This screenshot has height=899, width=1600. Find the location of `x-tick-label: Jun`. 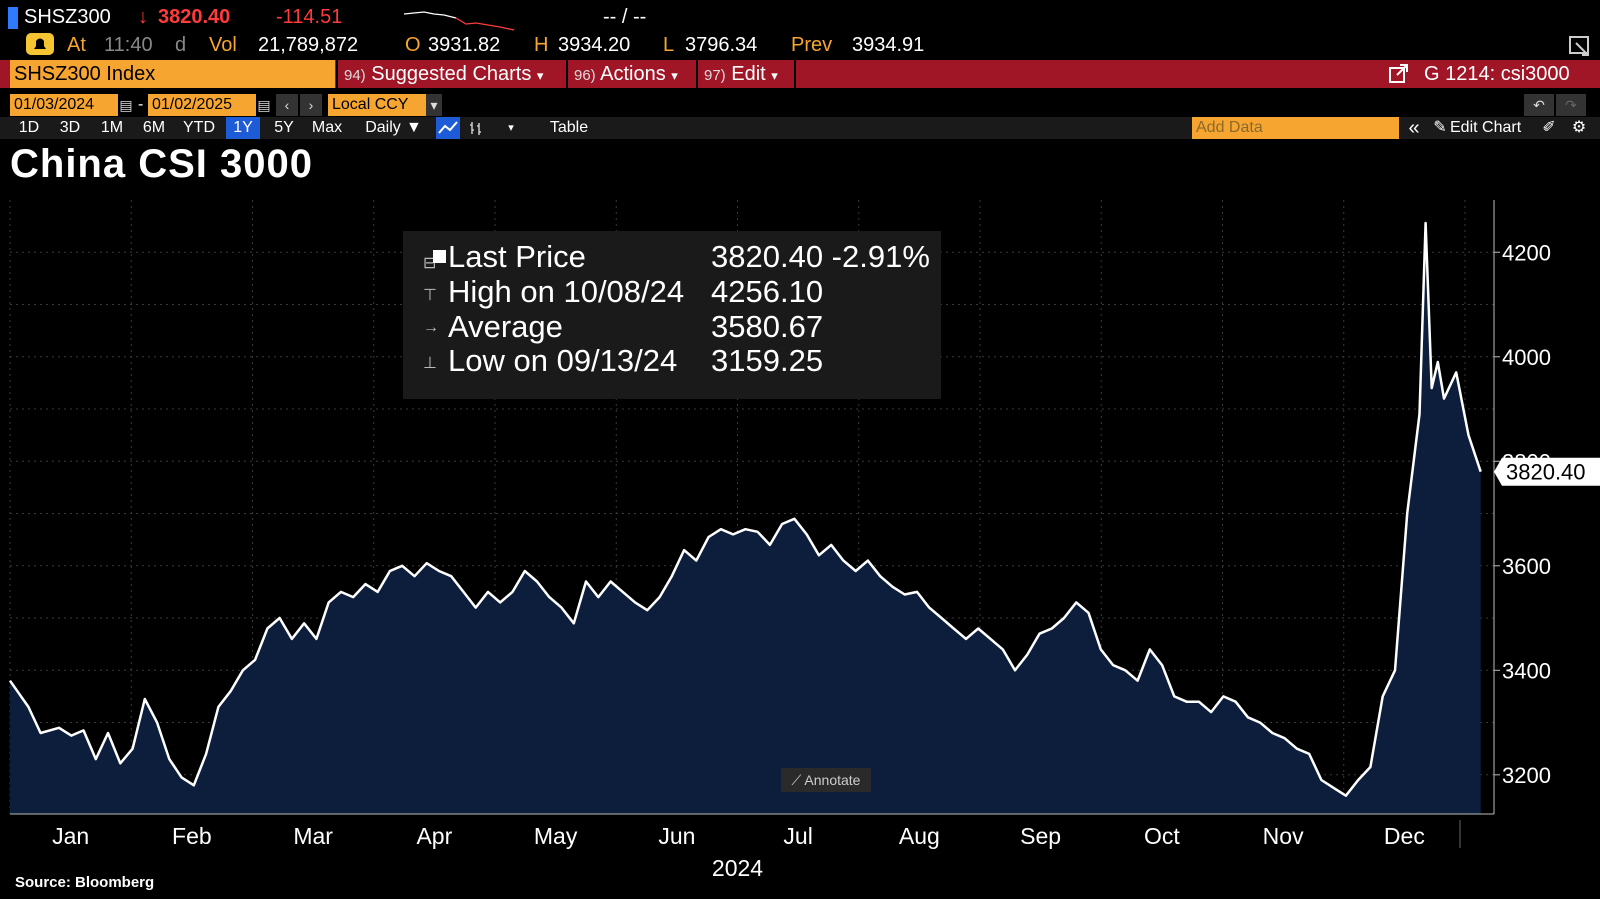

x-tick-label: Jun is located at coordinates (676, 836).